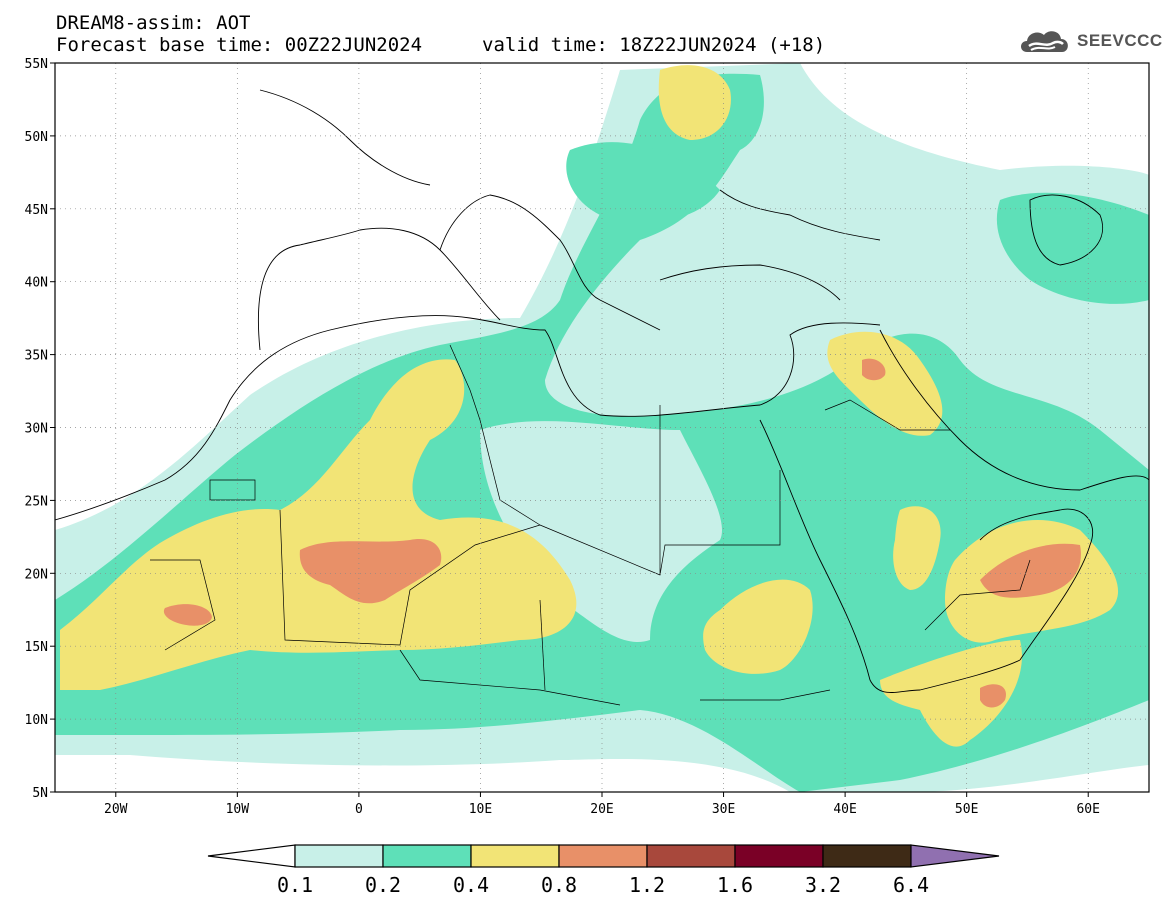 This screenshot has height=905, width=1165. Describe the element at coordinates (36, 283) in the screenshot. I see `lat-label: 40N` at that location.